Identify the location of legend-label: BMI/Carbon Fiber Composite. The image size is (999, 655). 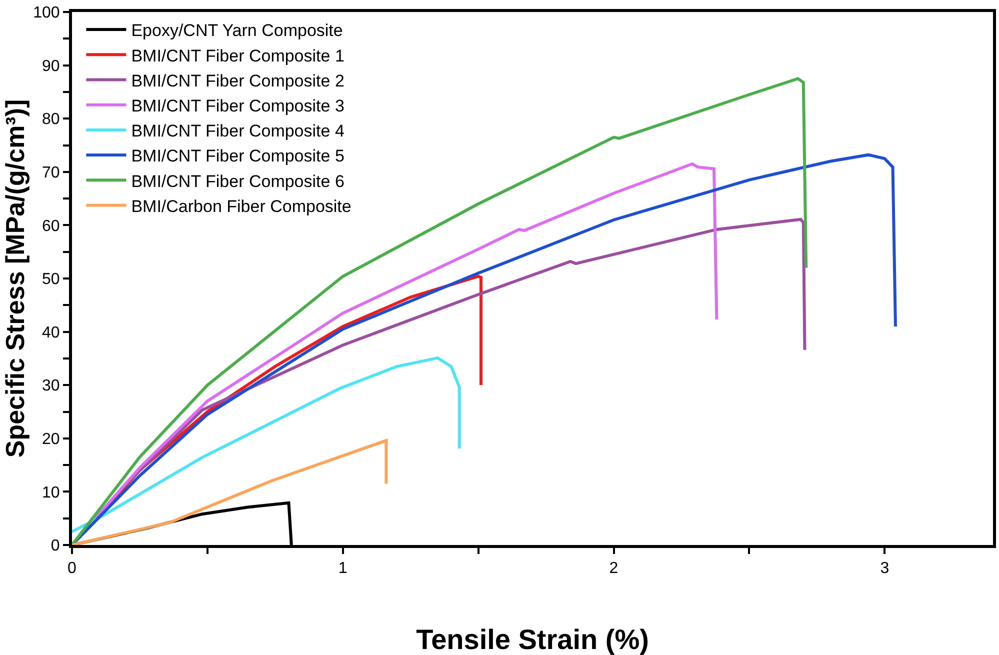
(241, 206).